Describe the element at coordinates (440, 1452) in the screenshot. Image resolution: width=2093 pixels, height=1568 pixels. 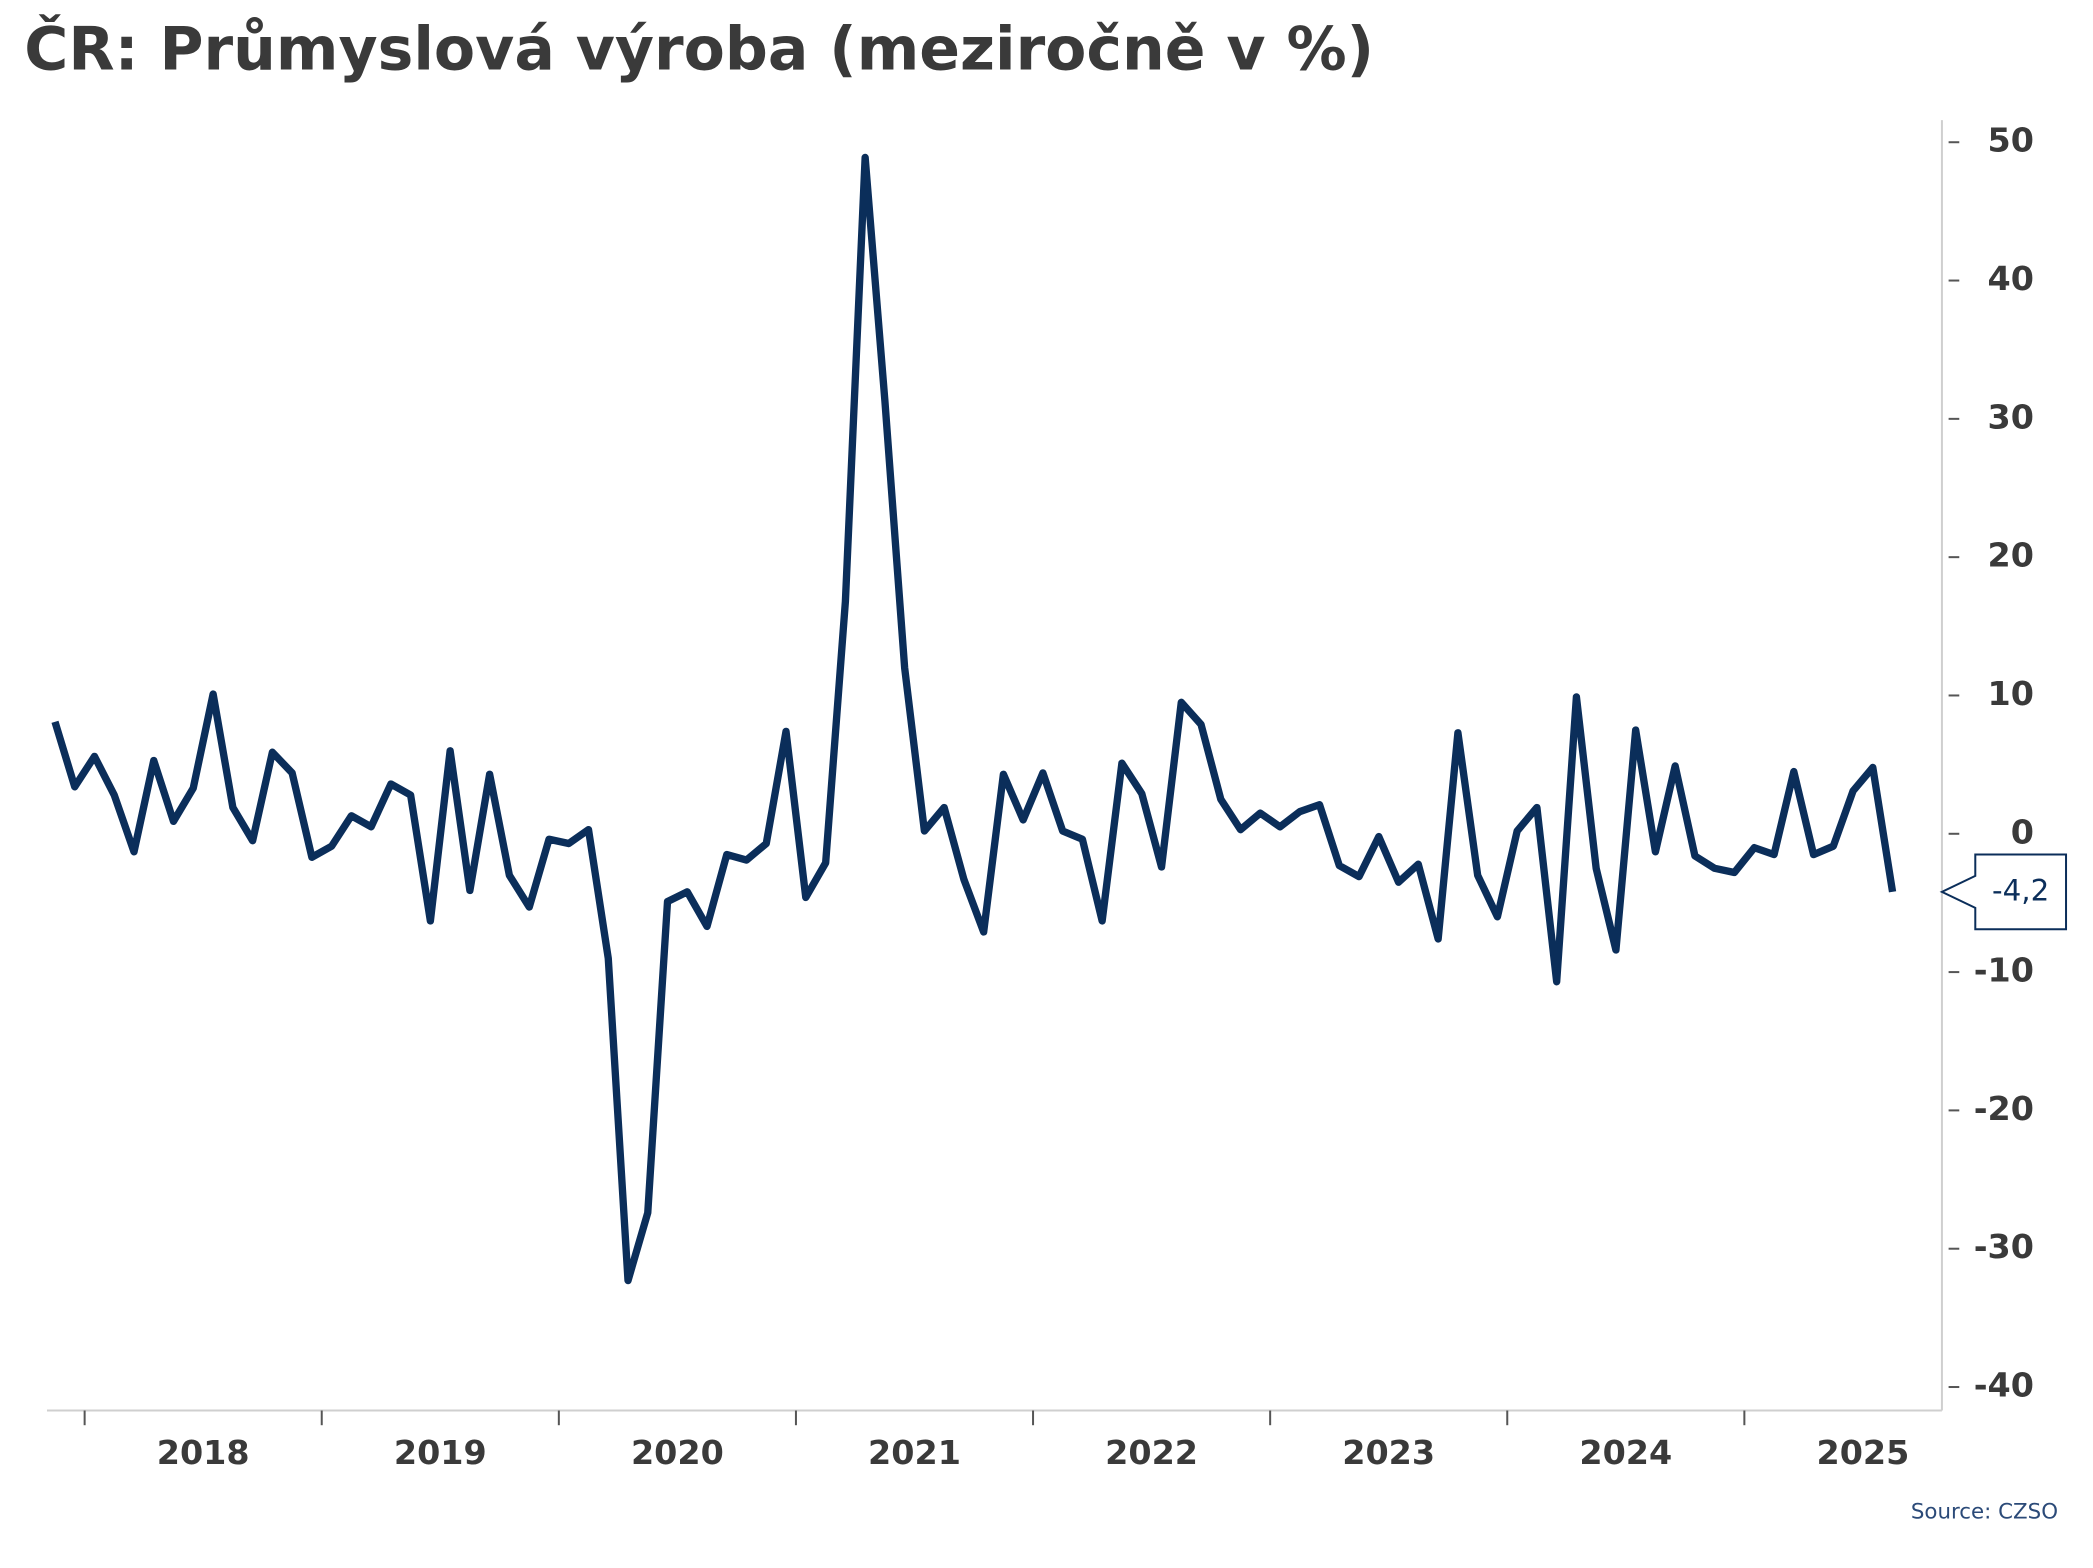
I see `x-tick-label: 2019` at that location.